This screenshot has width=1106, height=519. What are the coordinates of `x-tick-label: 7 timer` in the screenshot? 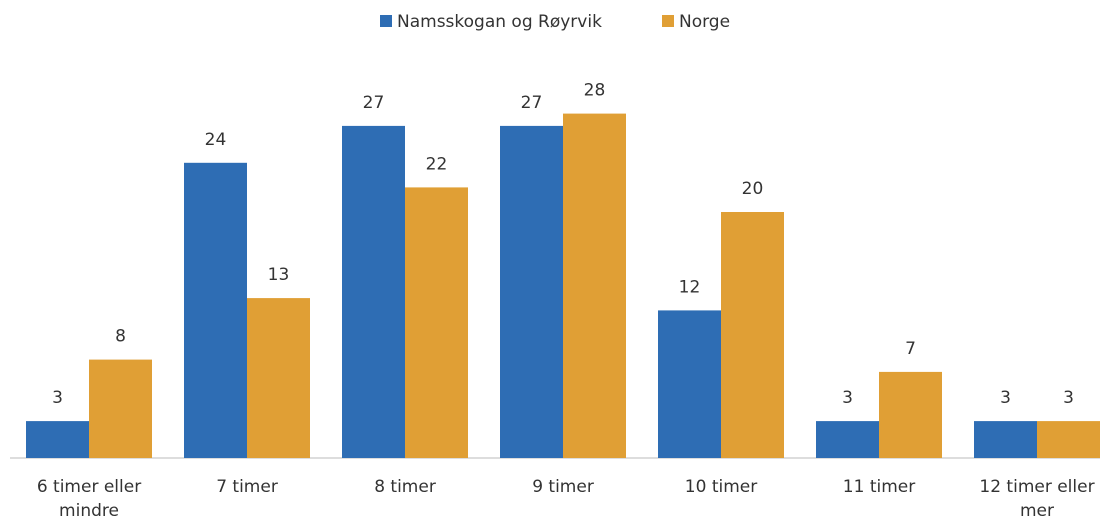 It's located at (247, 487).